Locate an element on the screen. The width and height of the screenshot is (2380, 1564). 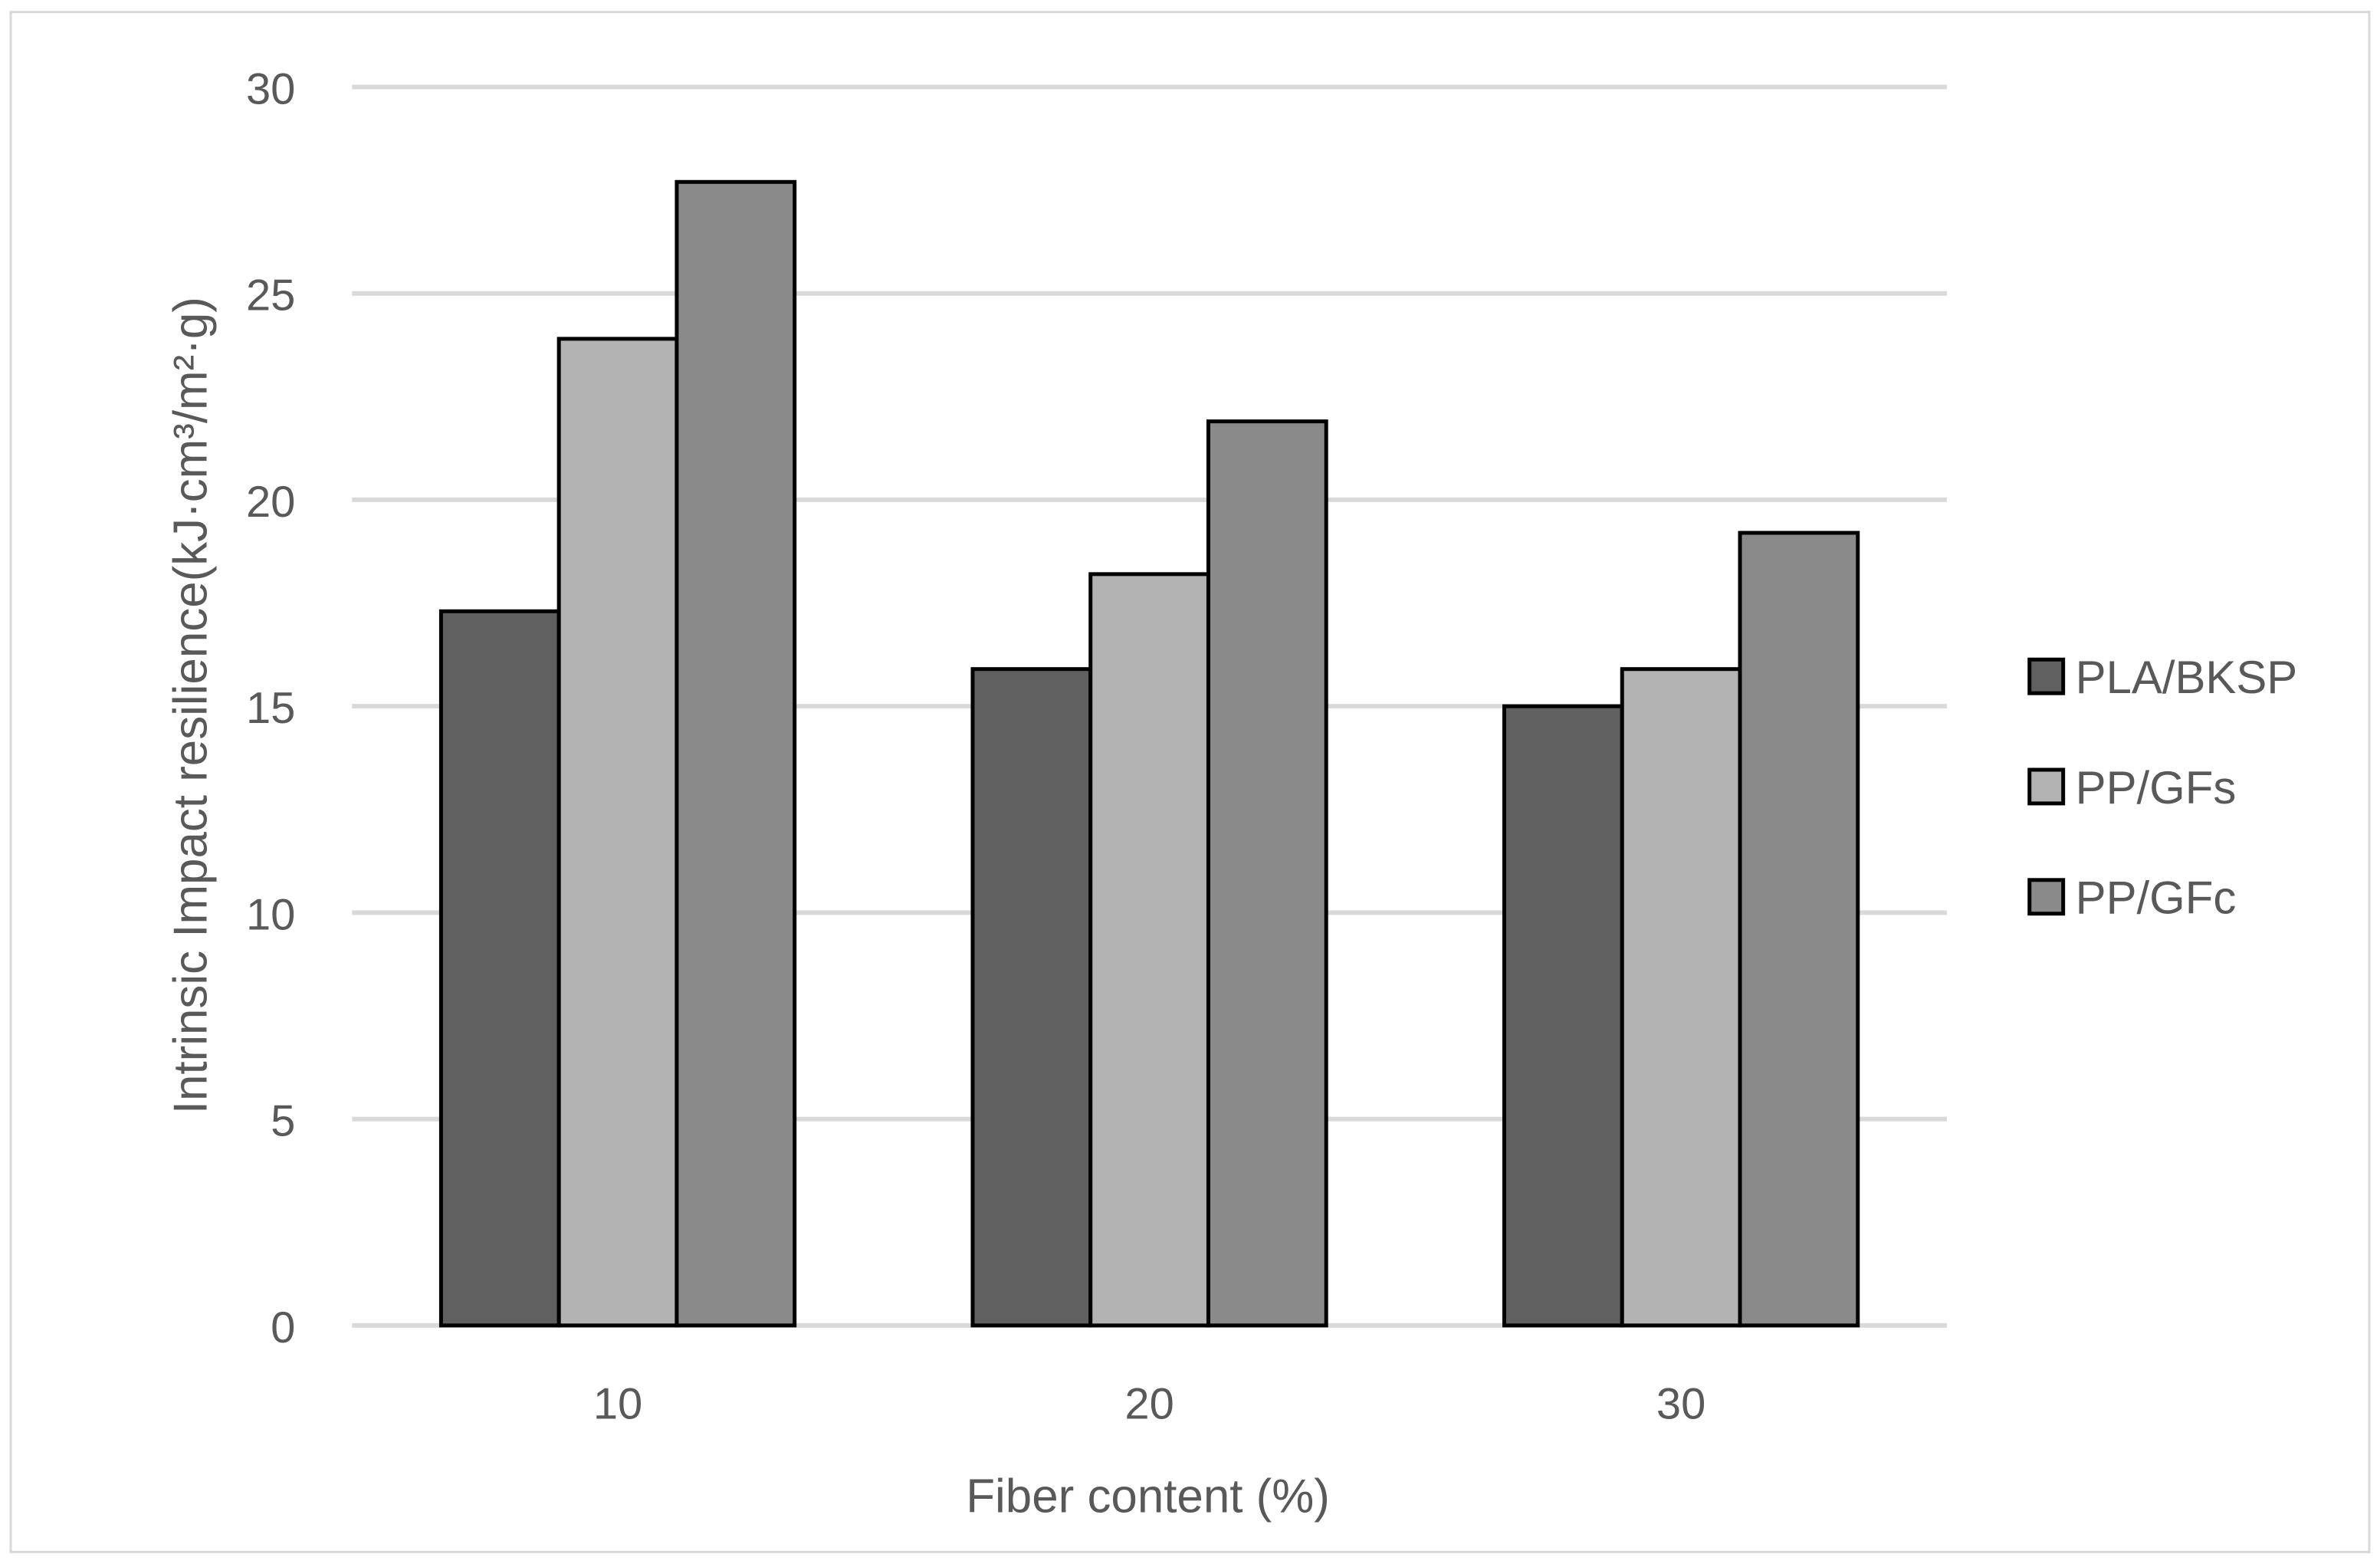
x-tick-label: 10 is located at coordinates (617, 1405).